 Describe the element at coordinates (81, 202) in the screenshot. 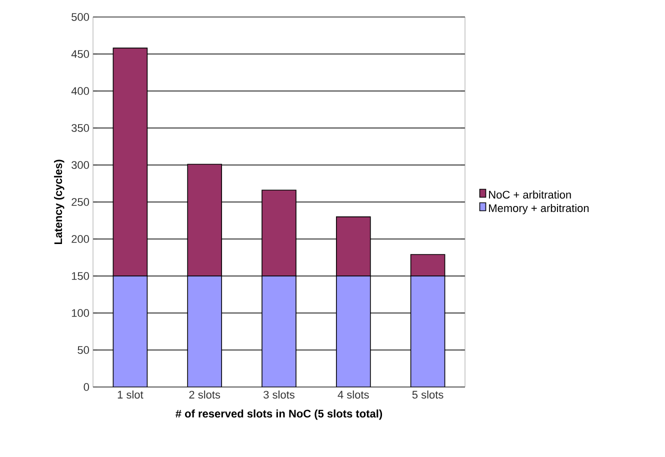

I see `y-tick-label: 250` at that location.